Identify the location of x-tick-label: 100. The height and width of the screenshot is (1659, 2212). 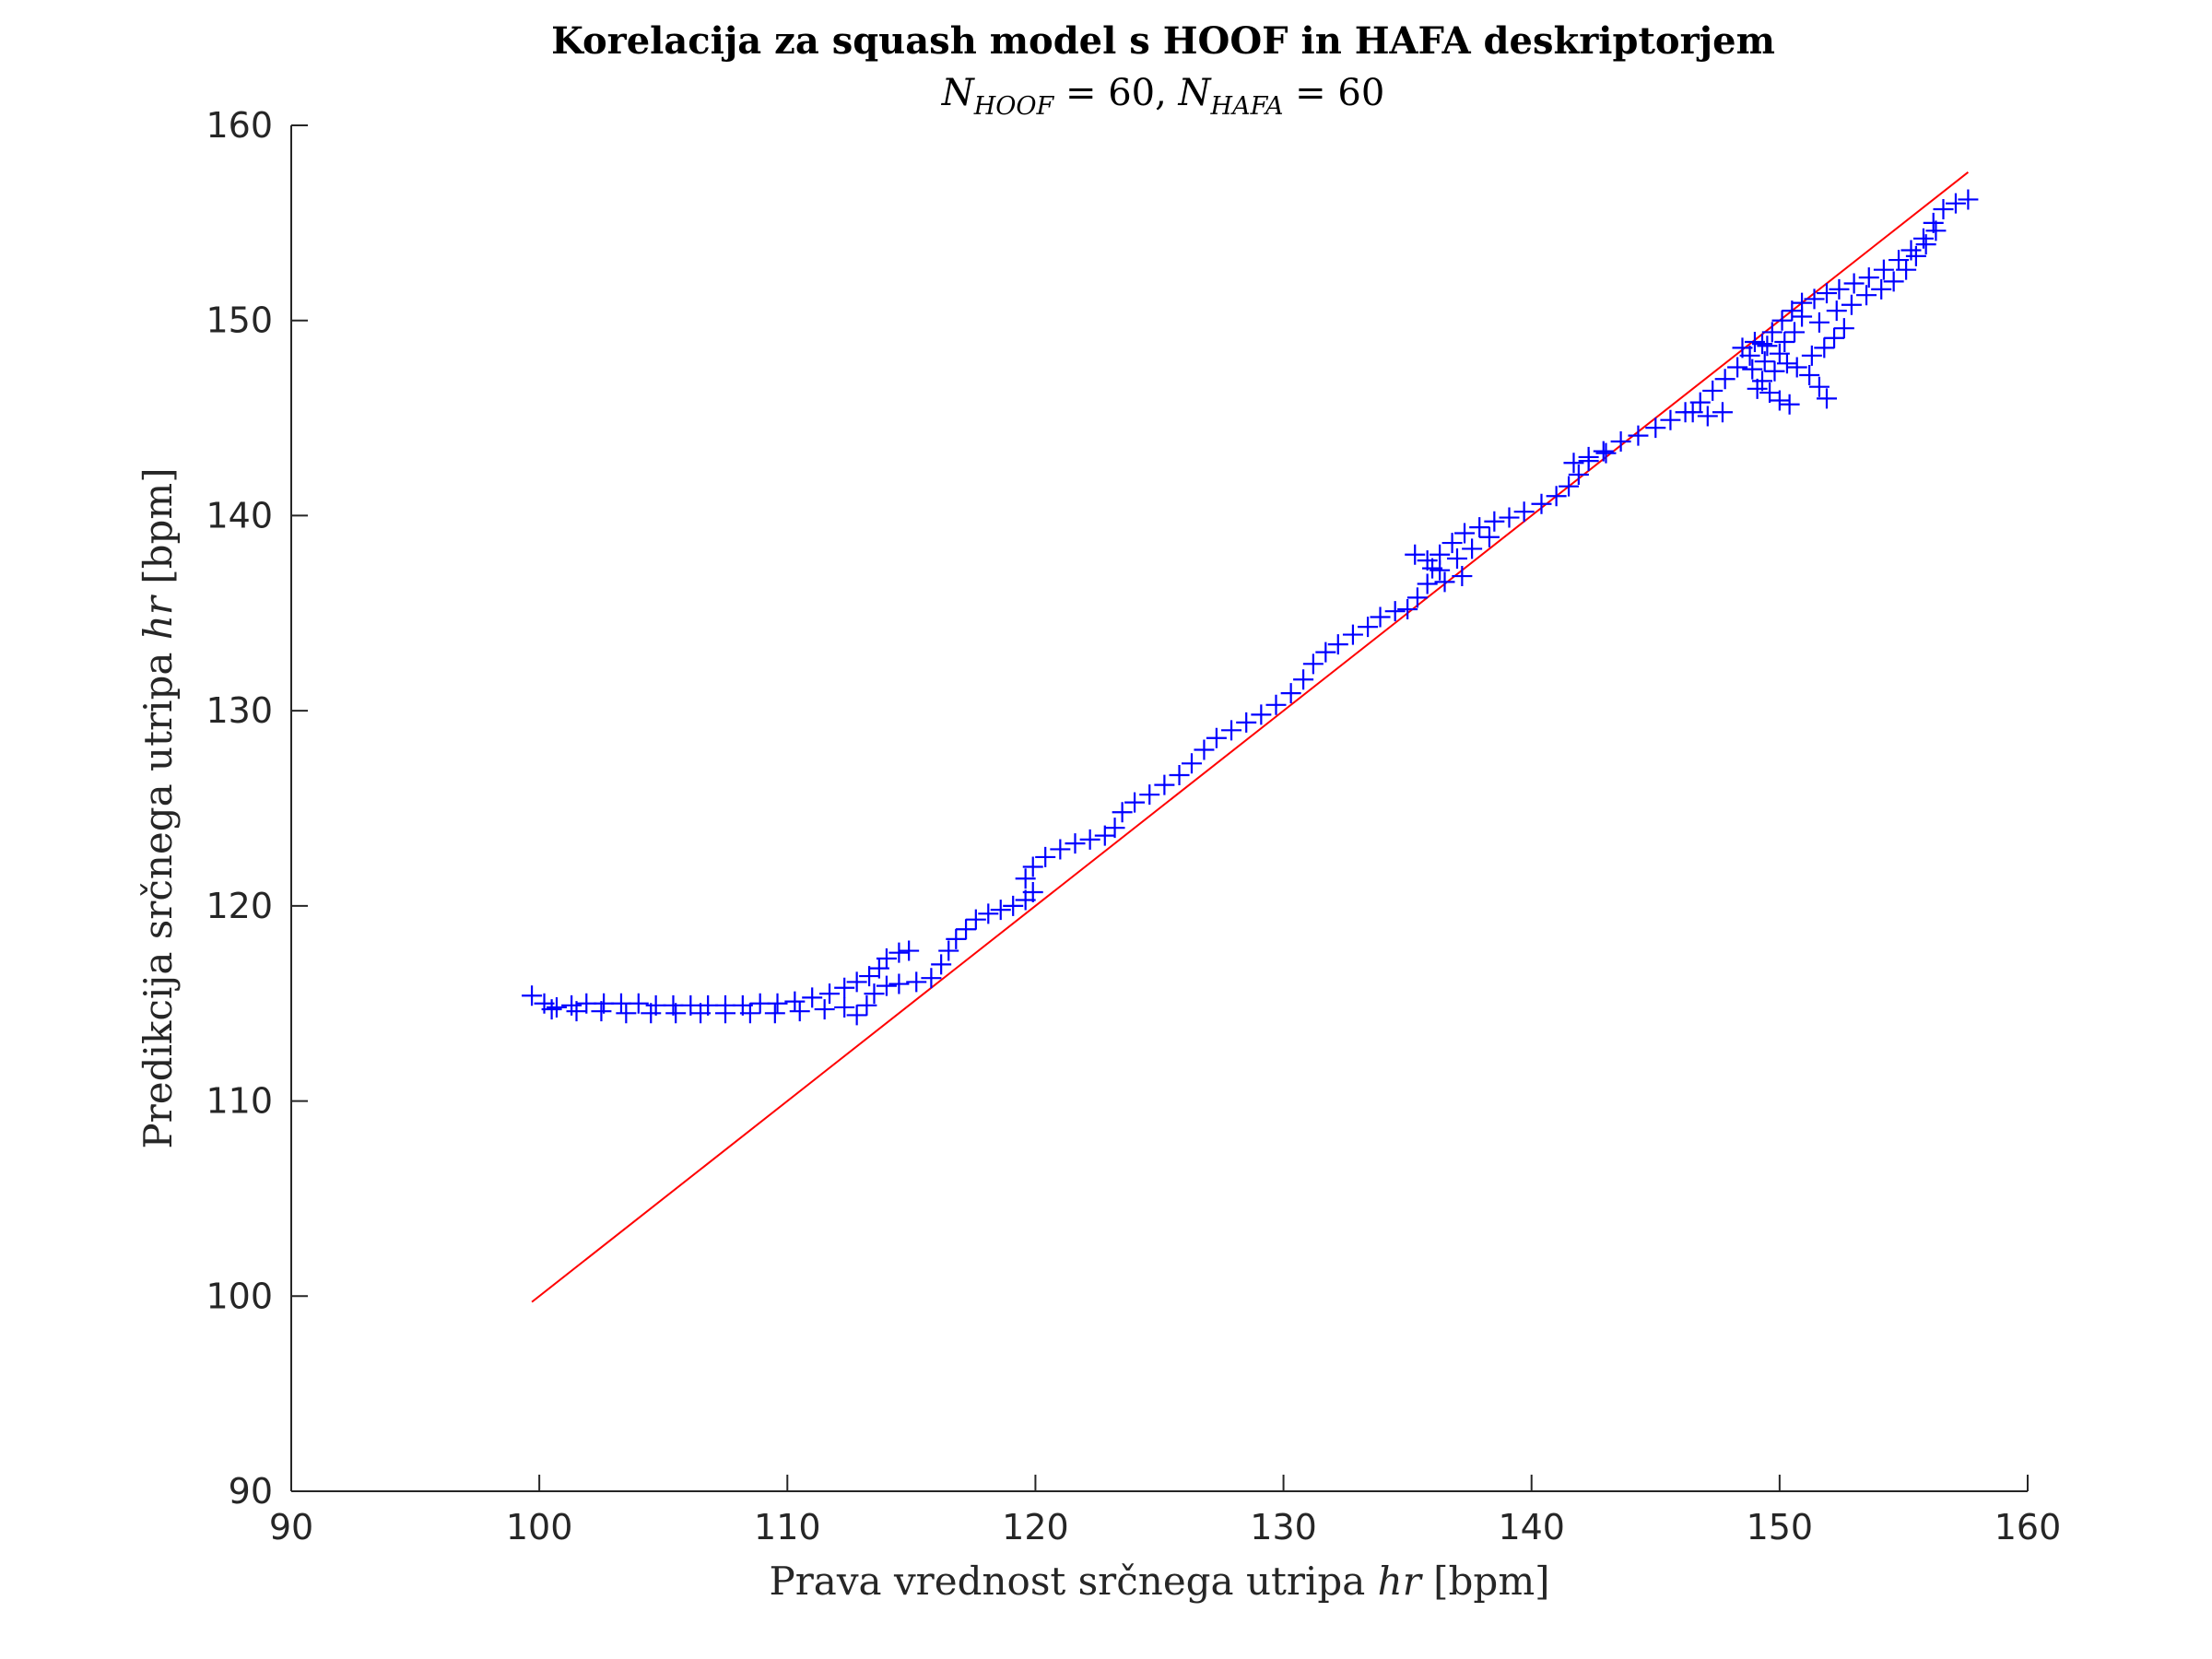
(539, 1527).